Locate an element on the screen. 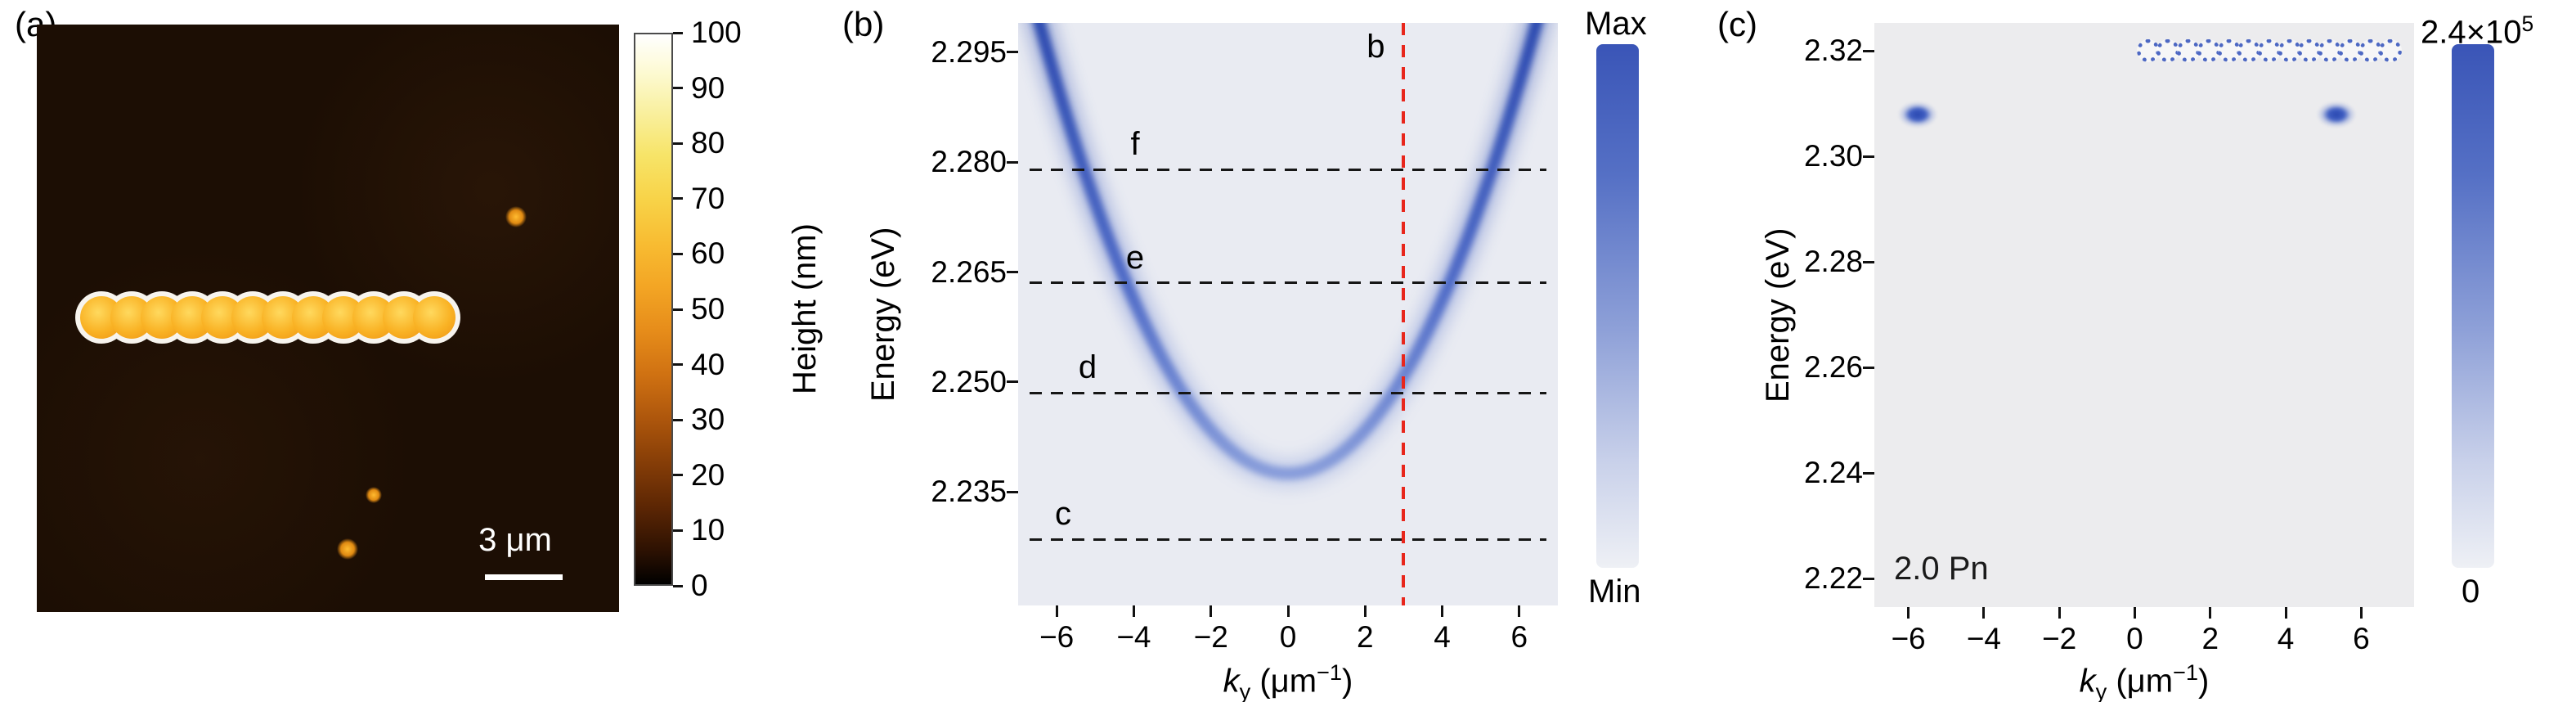 This screenshot has width=2576, height=702. pump-power-annotation: 2.0 Pn is located at coordinates (1942, 569).